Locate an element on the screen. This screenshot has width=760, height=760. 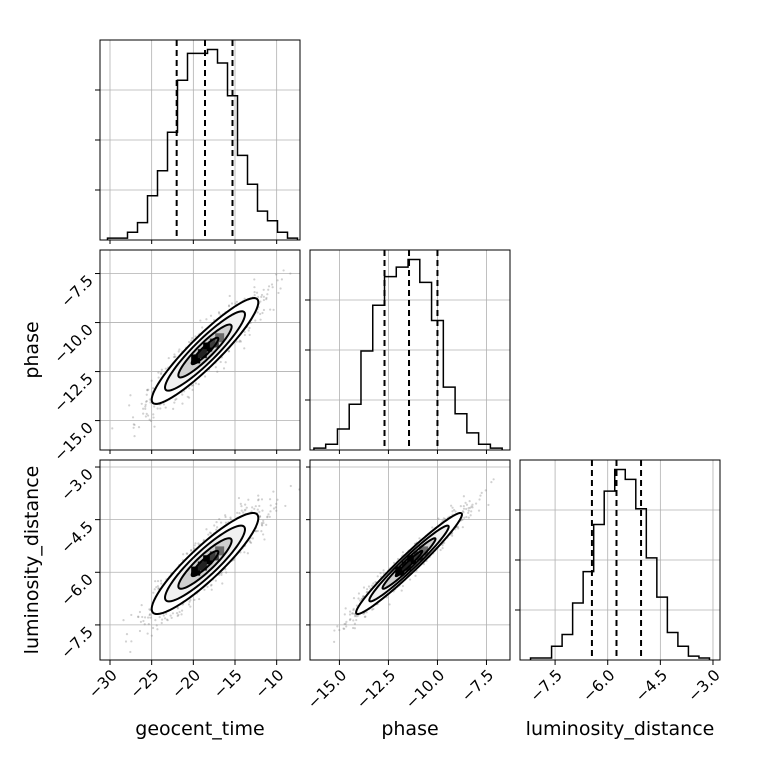
panel-content is located at coordinates (200, 560).